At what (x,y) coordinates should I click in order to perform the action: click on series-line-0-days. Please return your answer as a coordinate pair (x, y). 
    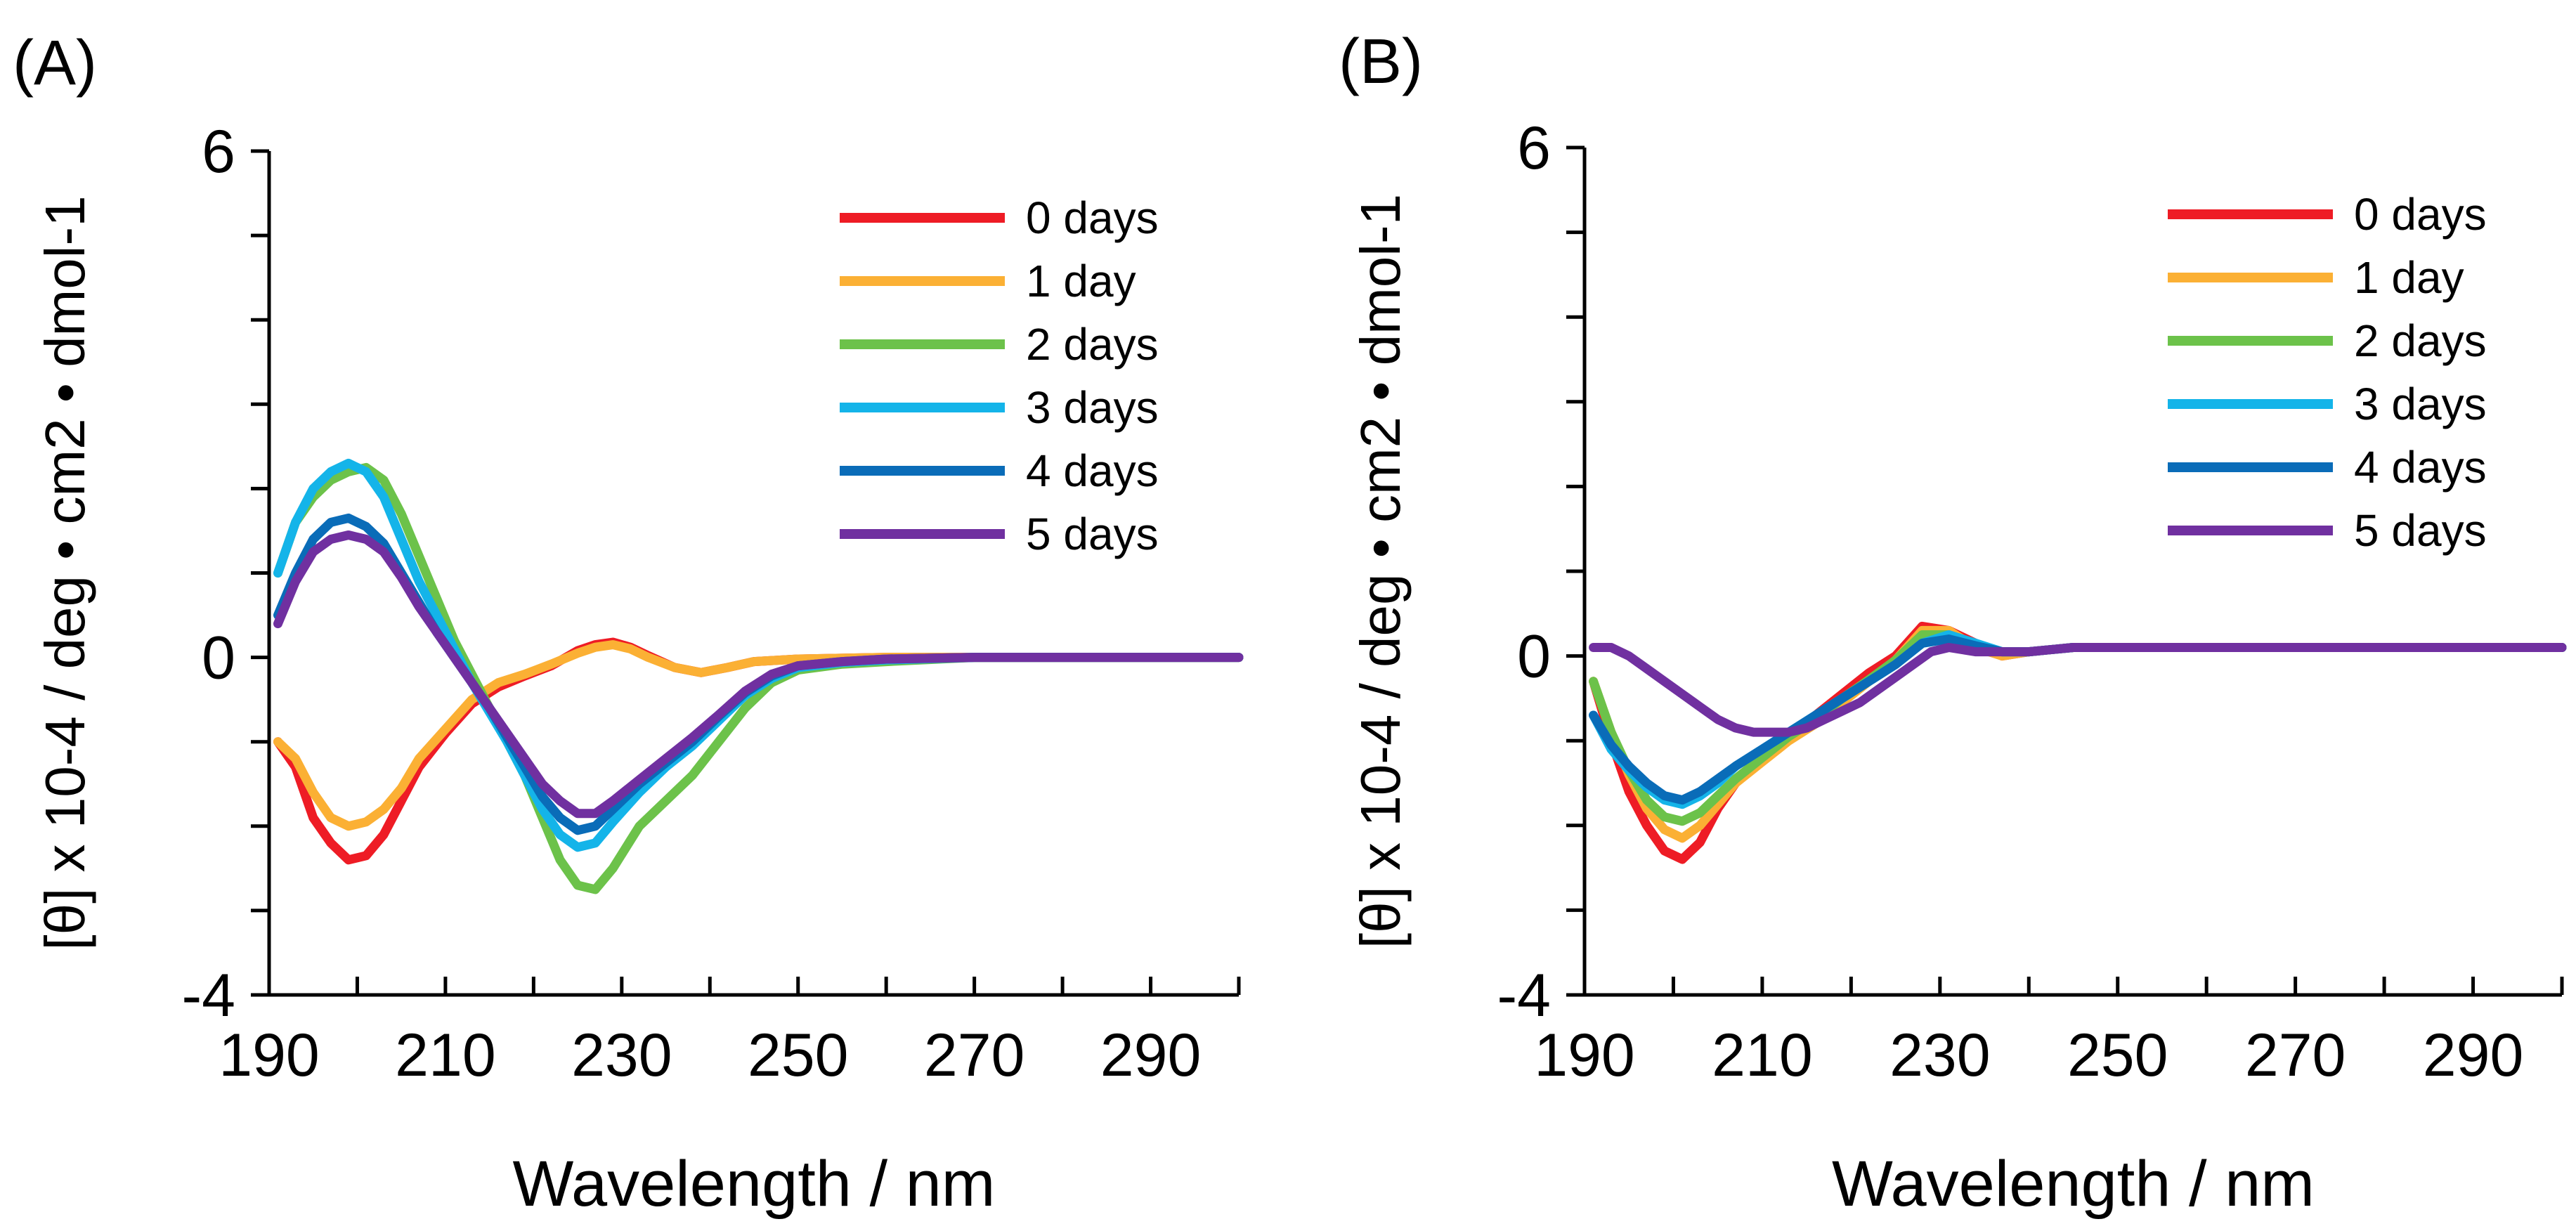
    Looking at the image, I should click on (2078, 742).